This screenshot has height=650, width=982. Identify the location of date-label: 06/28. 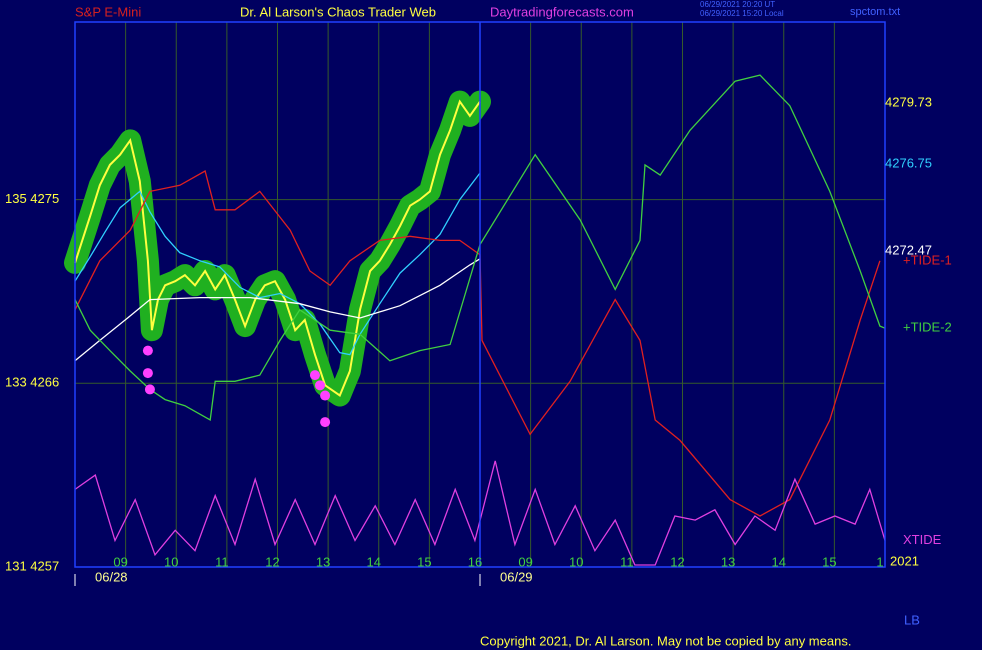
(111, 576).